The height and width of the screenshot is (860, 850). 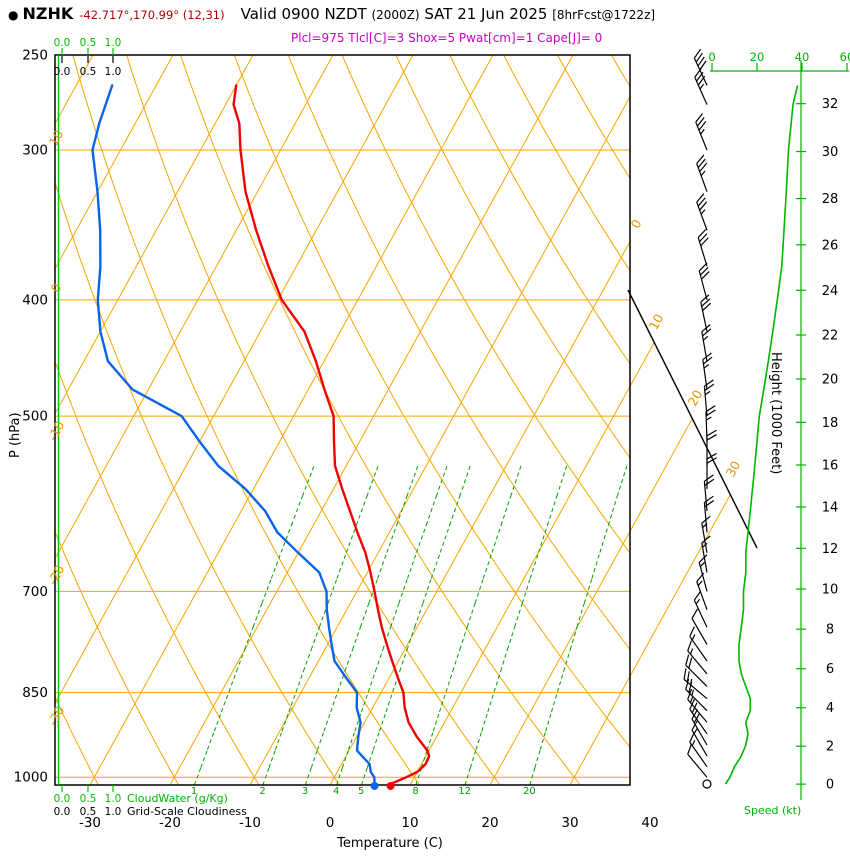 What do you see at coordinates (35, 417) in the screenshot?
I see `svg-text: 500` at bounding box center [35, 417].